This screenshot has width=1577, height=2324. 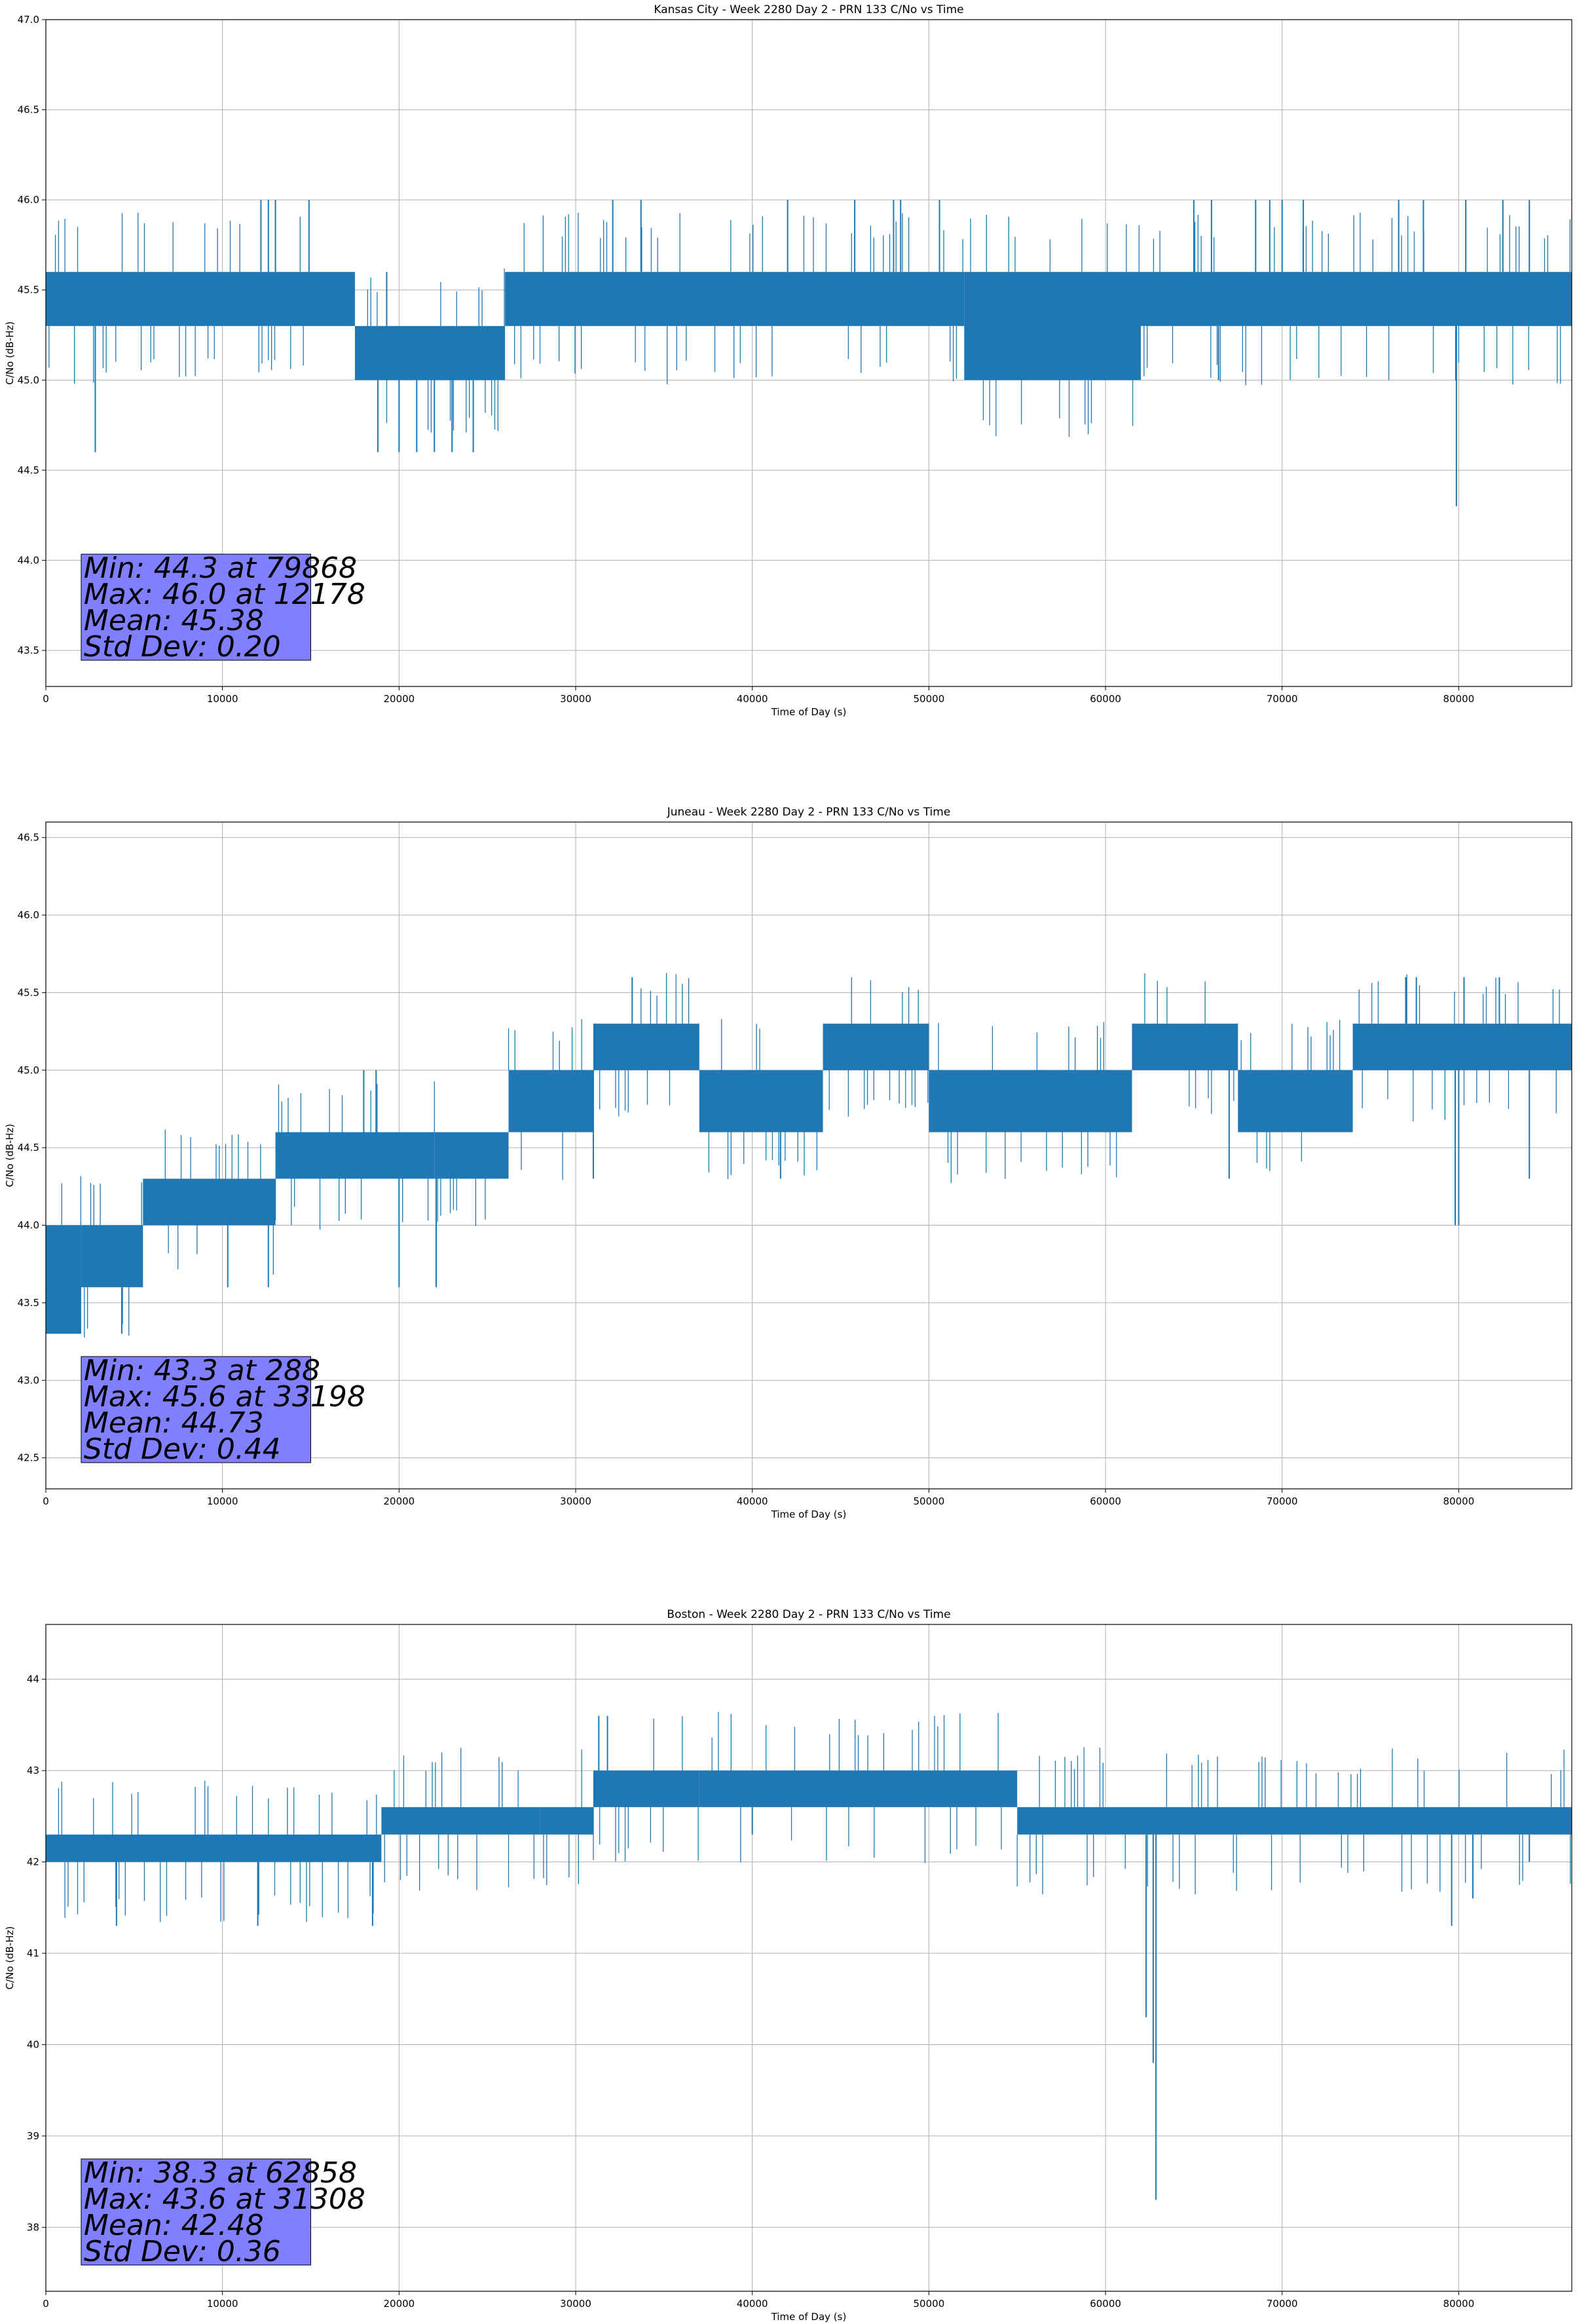 I want to click on stats-line: Min: 38.3 at 62858, so click(x=220, y=2173).